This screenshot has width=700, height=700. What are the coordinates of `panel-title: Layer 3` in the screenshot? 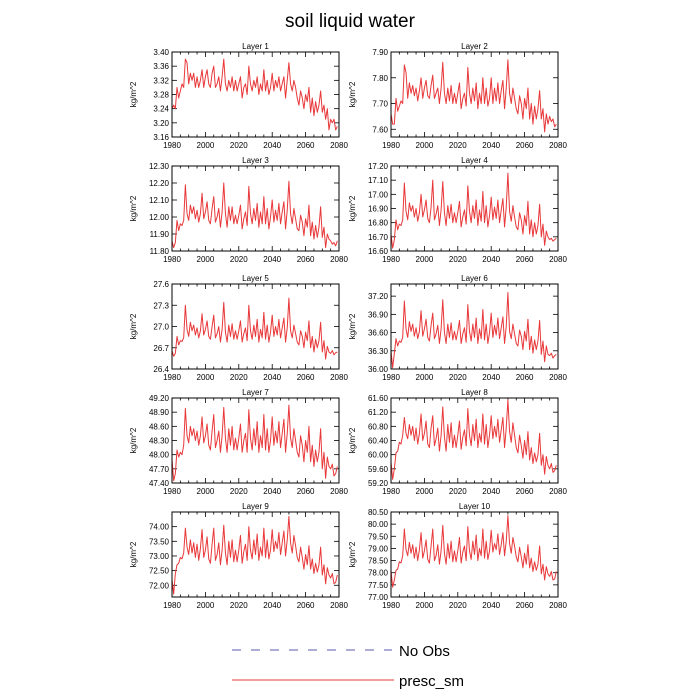 It's located at (255, 160).